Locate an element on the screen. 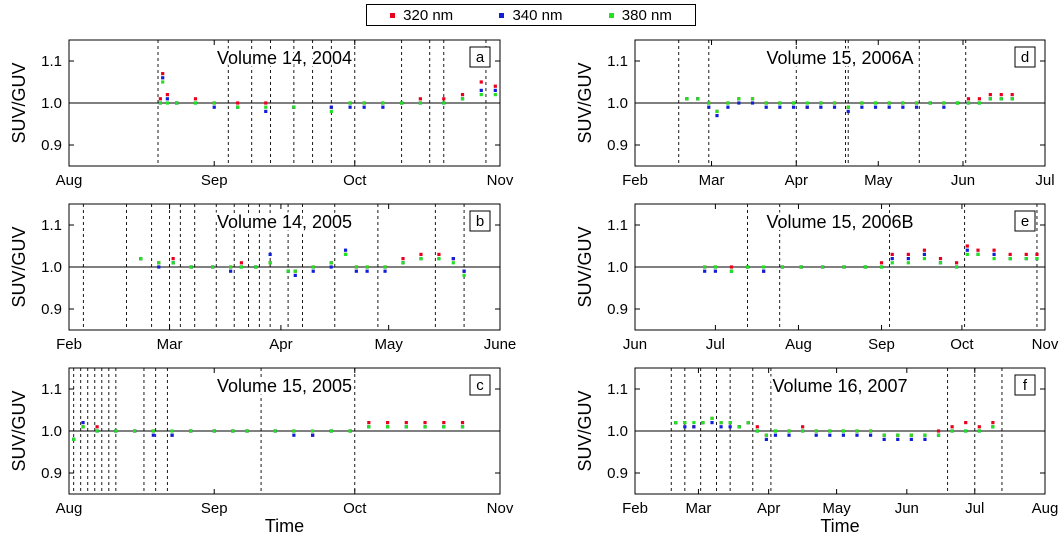  series-340-nm is located at coordinates (336, 94).